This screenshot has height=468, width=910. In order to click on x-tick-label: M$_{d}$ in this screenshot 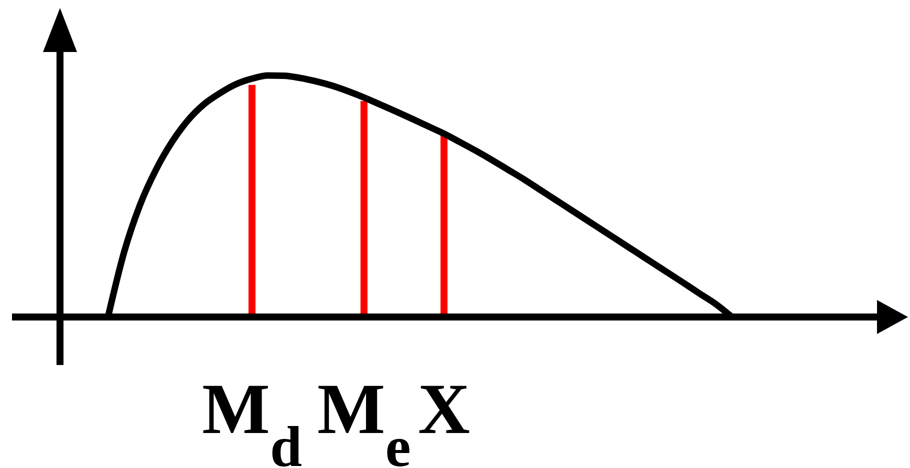, I will do `click(252, 418)`.